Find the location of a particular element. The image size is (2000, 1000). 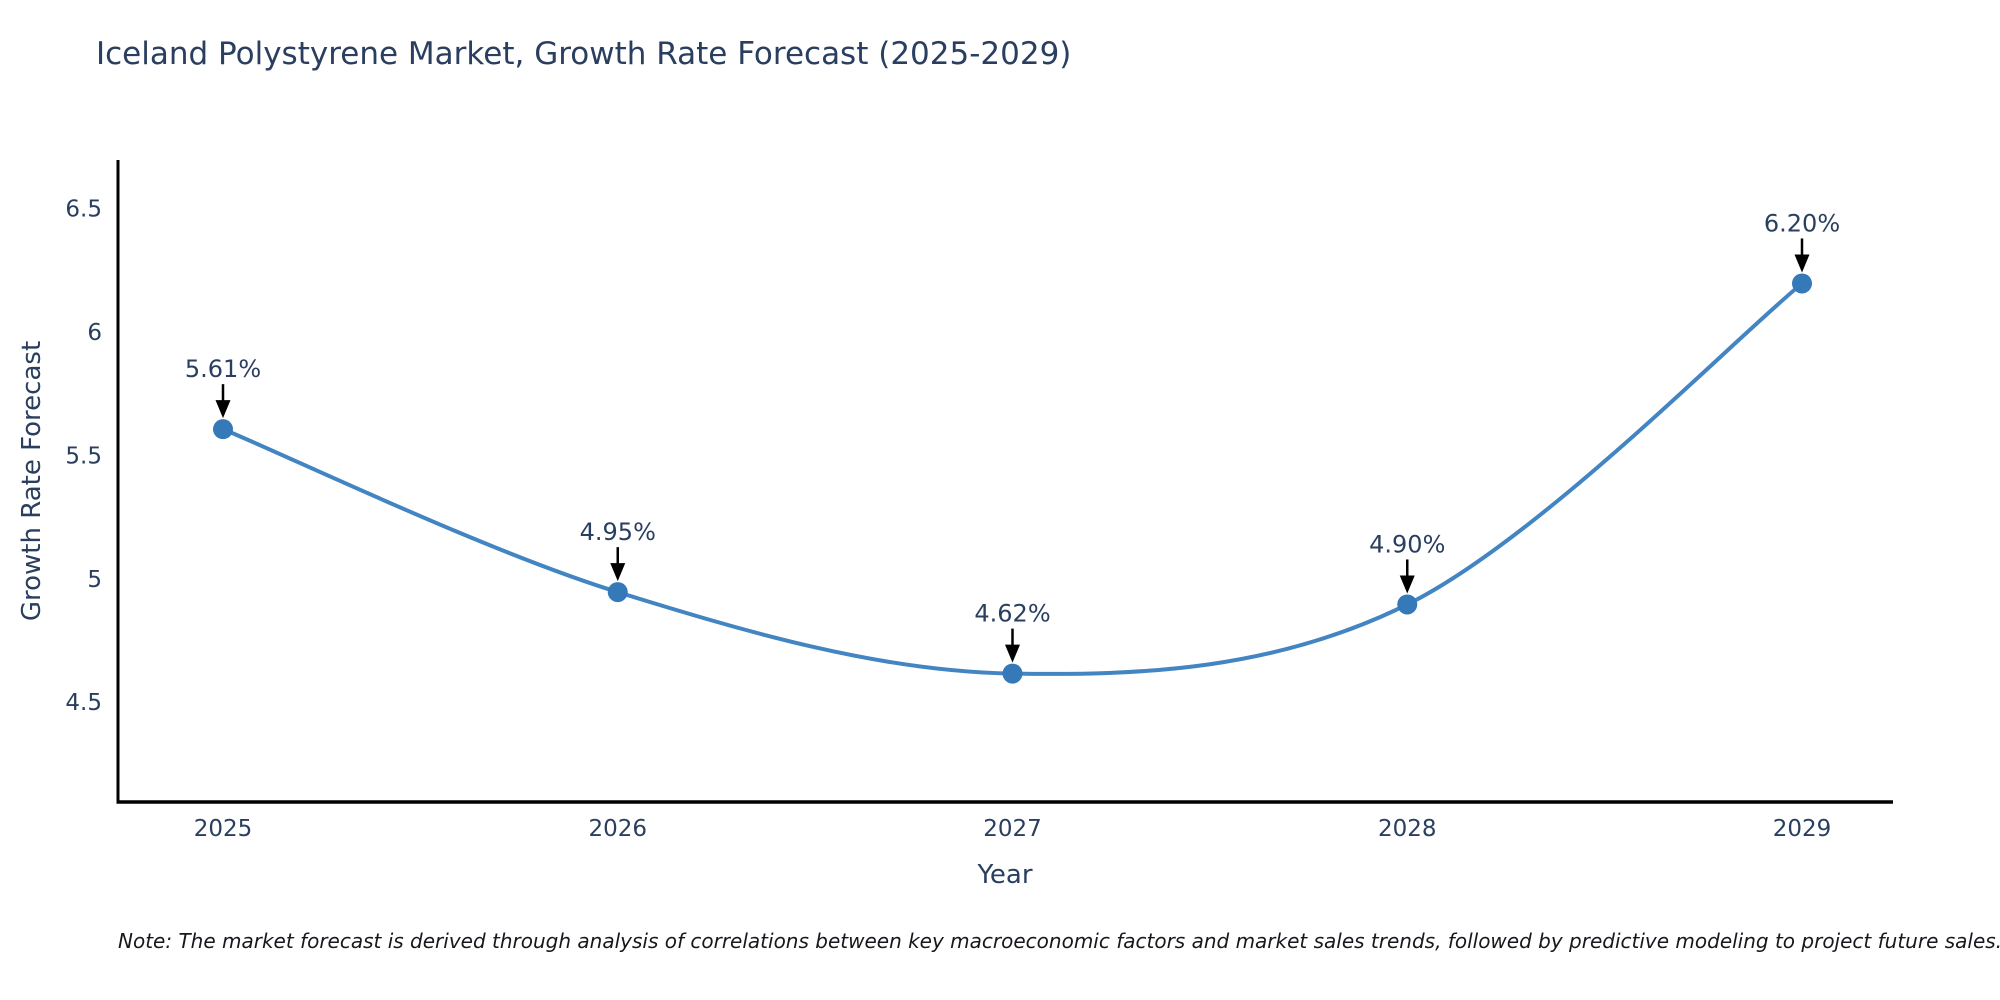

data-point-2026 is located at coordinates (617, 592).